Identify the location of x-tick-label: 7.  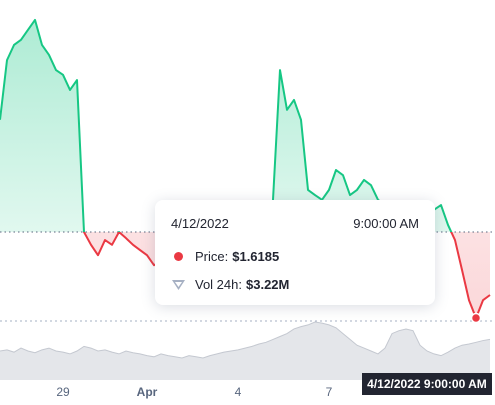
(329, 392).